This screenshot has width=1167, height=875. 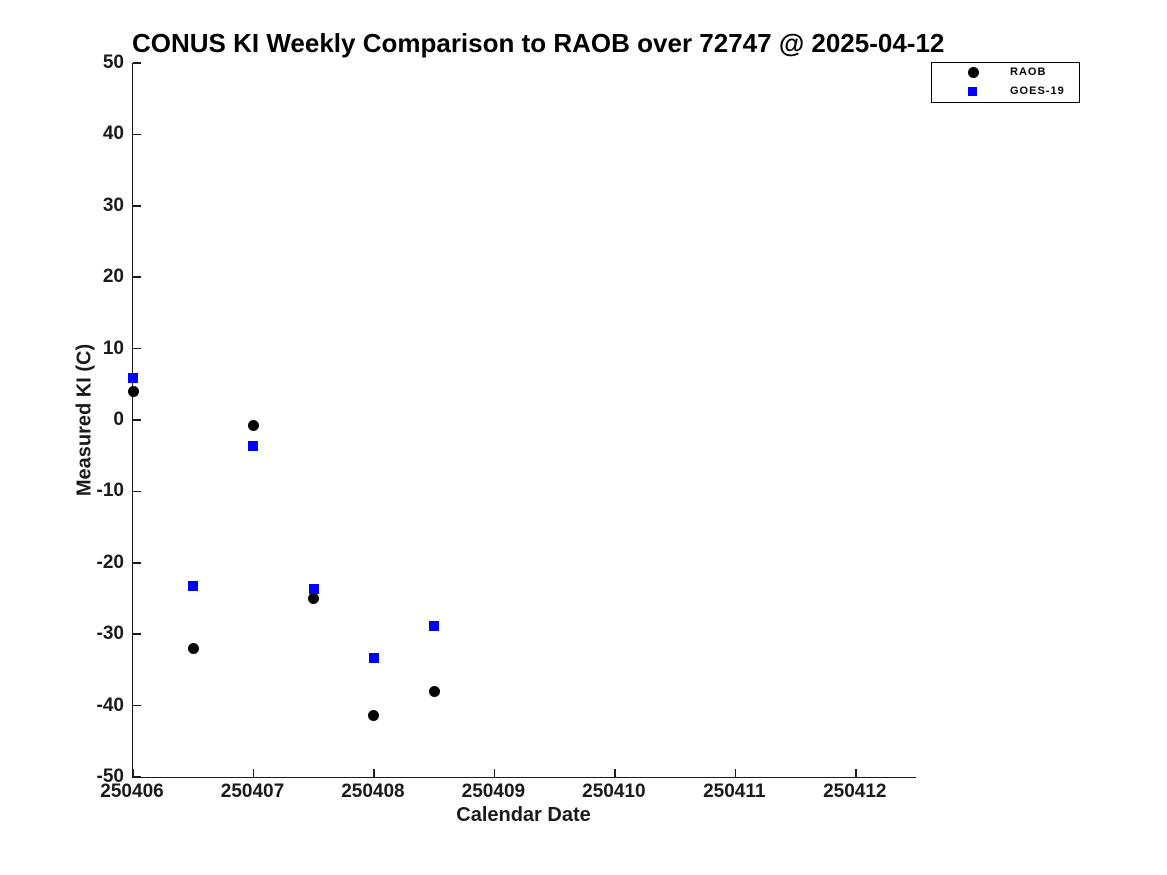 What do you see at coordinates (110, 705) in the screenshot?
I see `y-tick-label: -40` at bounding box center [110, 705].